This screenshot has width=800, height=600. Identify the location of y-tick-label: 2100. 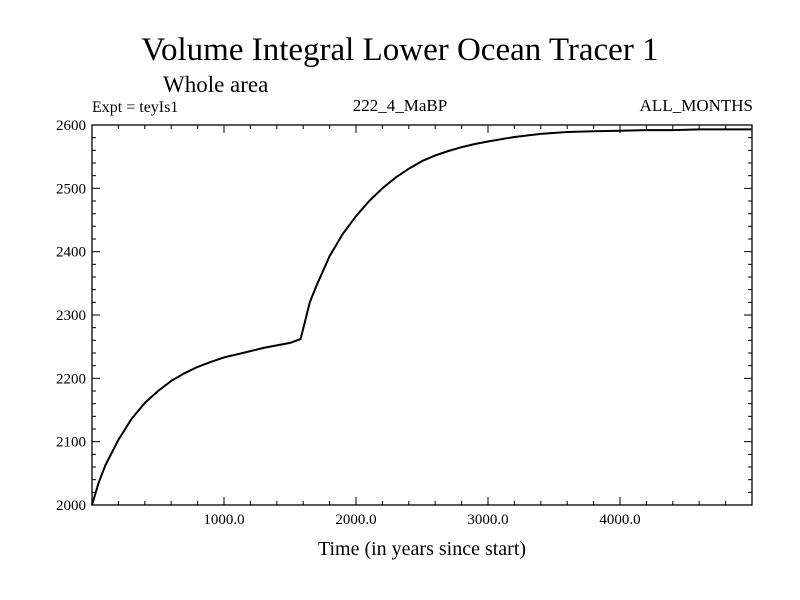
(71, 443).